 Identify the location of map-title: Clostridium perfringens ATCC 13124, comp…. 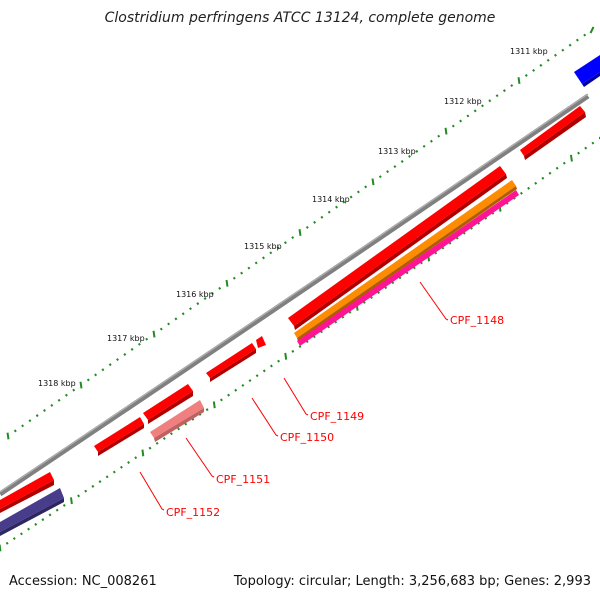
(300, 18).